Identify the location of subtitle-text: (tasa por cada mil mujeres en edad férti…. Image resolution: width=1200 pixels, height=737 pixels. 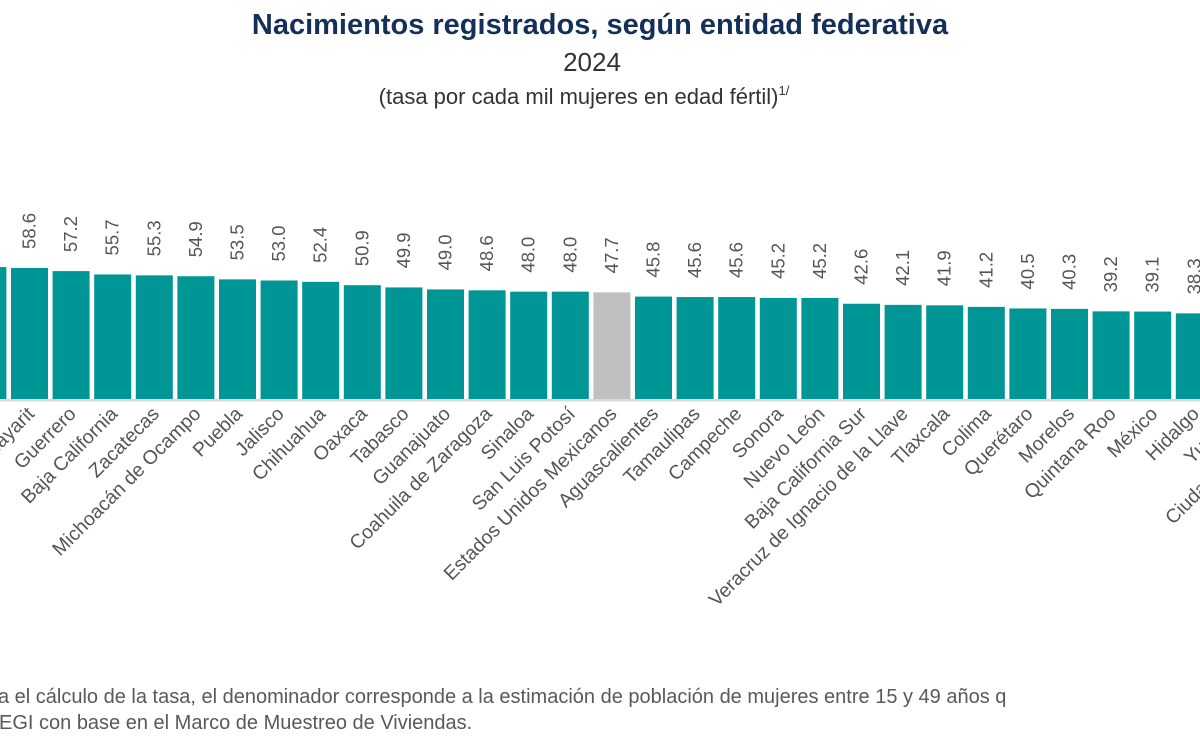
(579, 96).